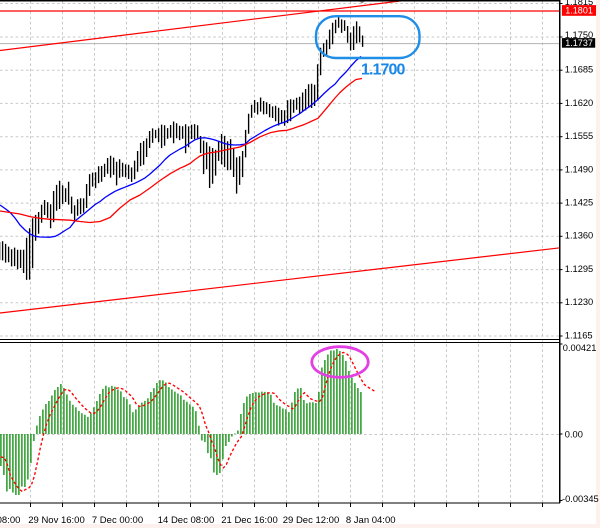 The image size is (600, 528). I want to click on svg-text: 8 Jan 04:00, so click(371, 520).